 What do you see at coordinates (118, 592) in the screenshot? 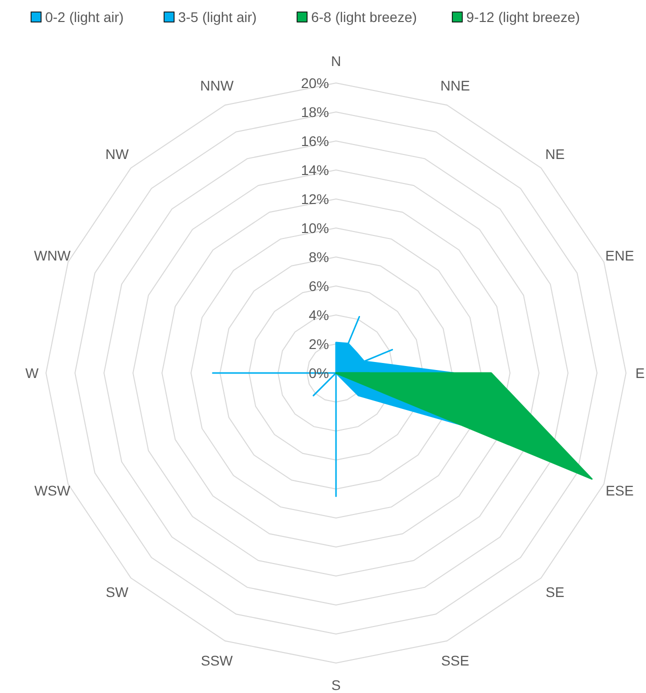
I see `spoke-label: SW` at bounding box center [118, 592].